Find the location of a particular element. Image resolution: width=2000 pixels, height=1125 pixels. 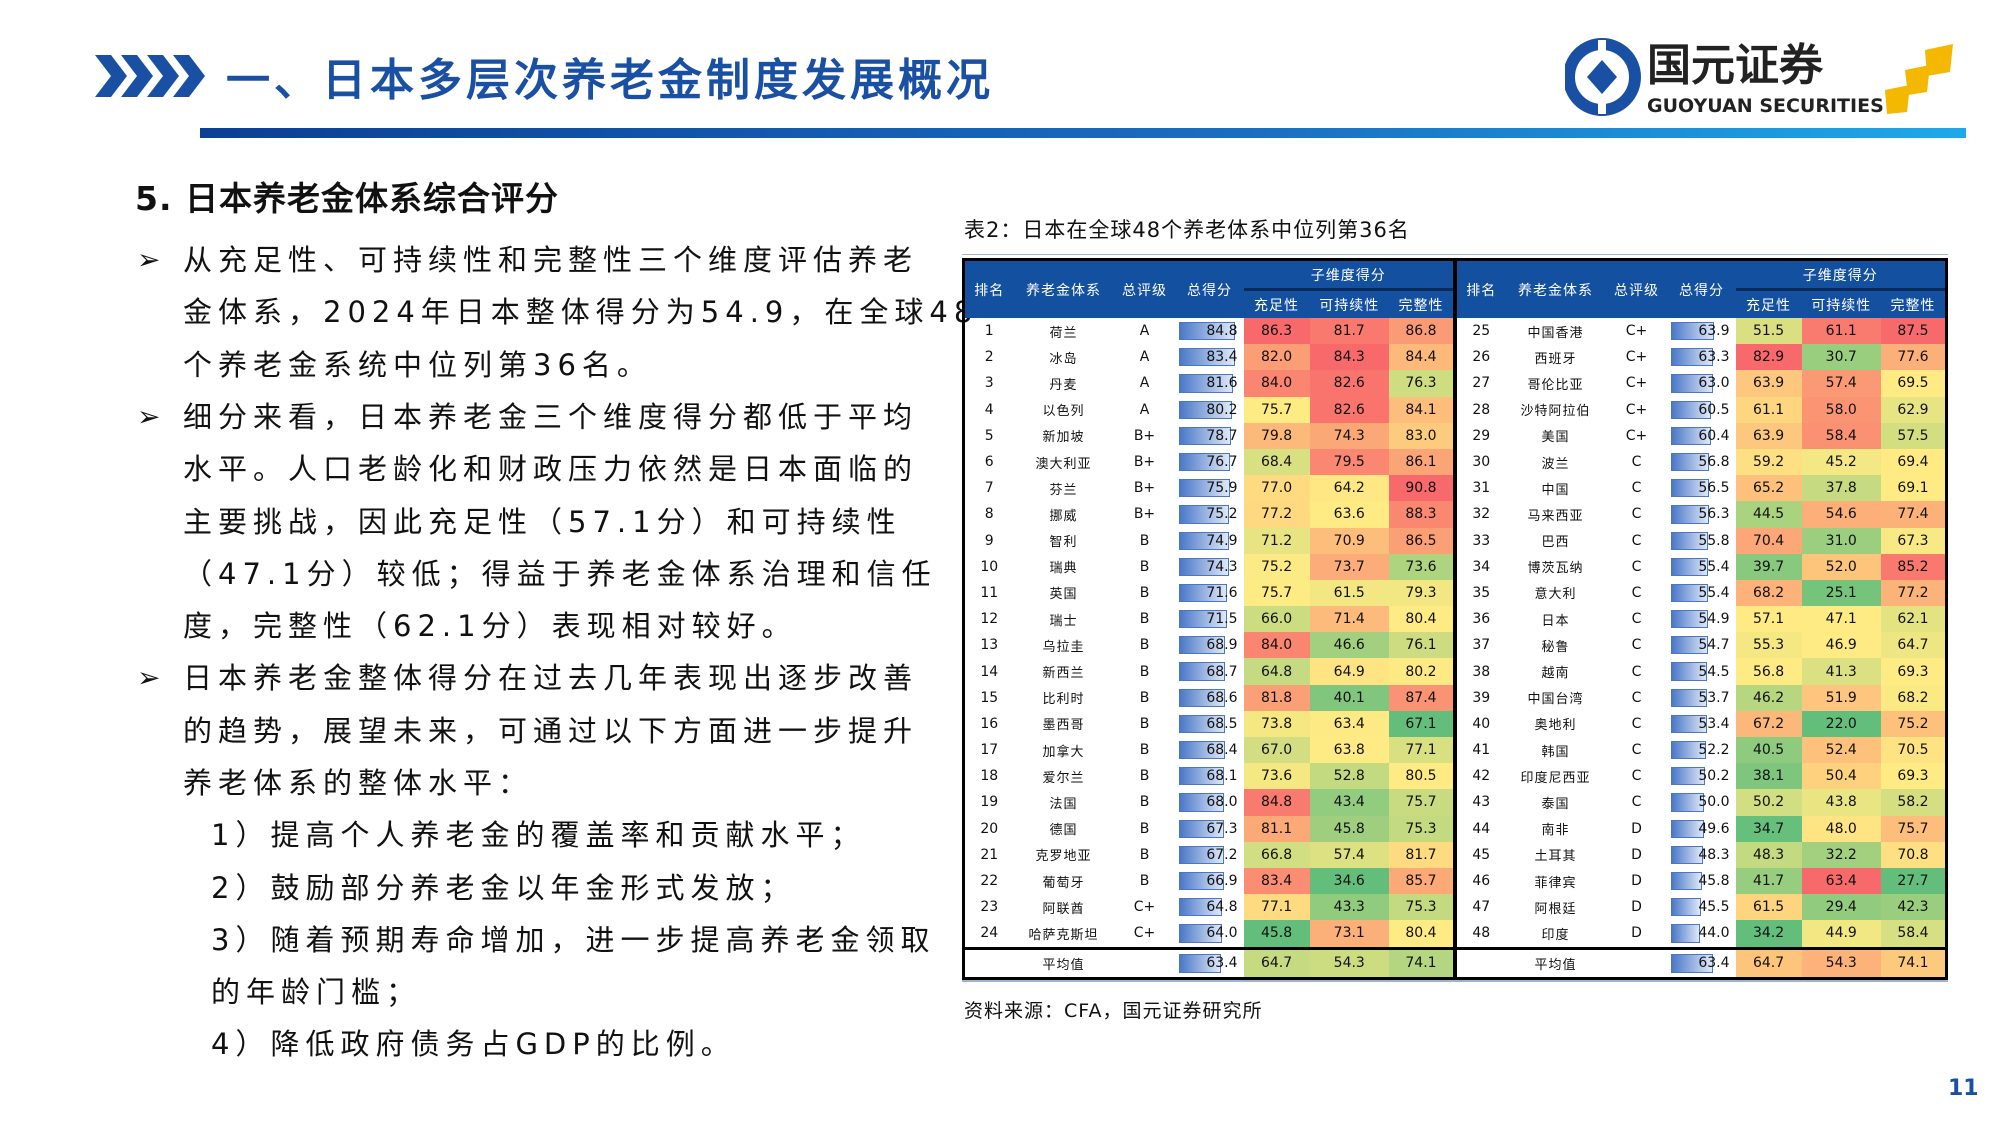

adequacy-cell: 73.8 is located at coordinates (1276, 723).